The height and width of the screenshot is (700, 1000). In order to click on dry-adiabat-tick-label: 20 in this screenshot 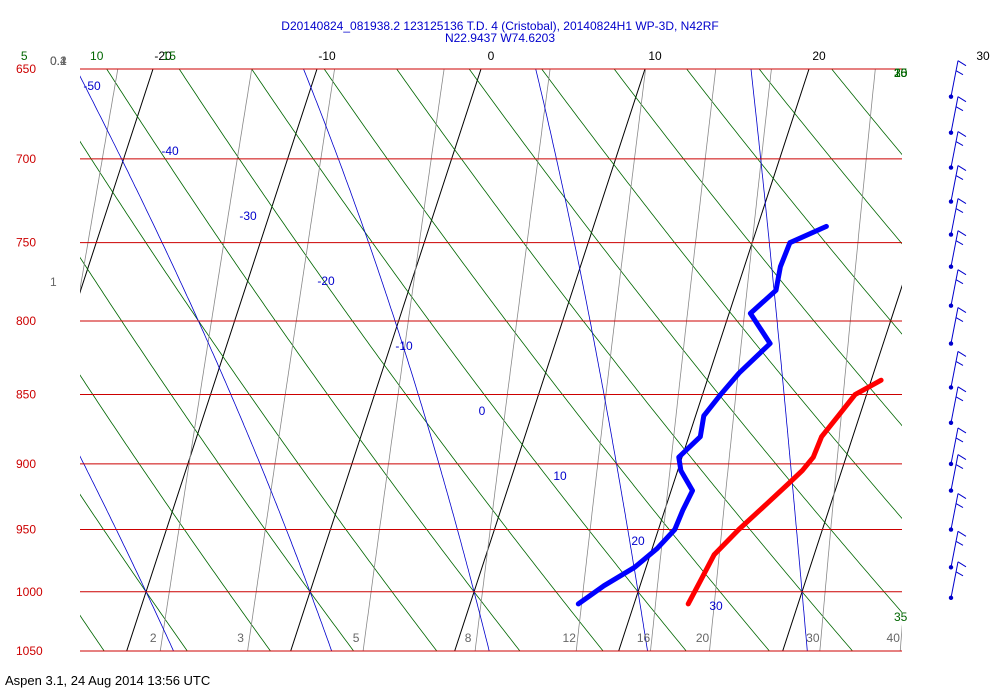, I will do `click(901, 73)`.